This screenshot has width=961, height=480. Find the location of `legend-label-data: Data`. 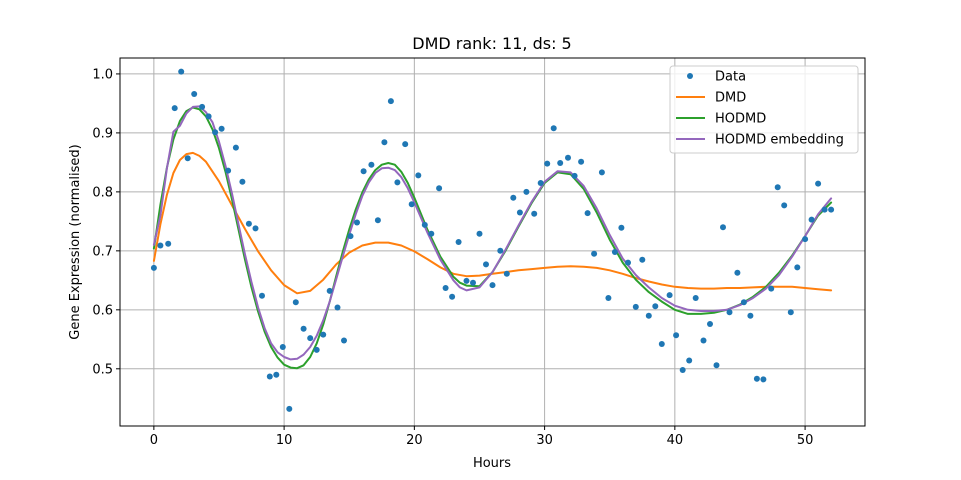

legend-label-data: Data is located at coordinates (730, 77).